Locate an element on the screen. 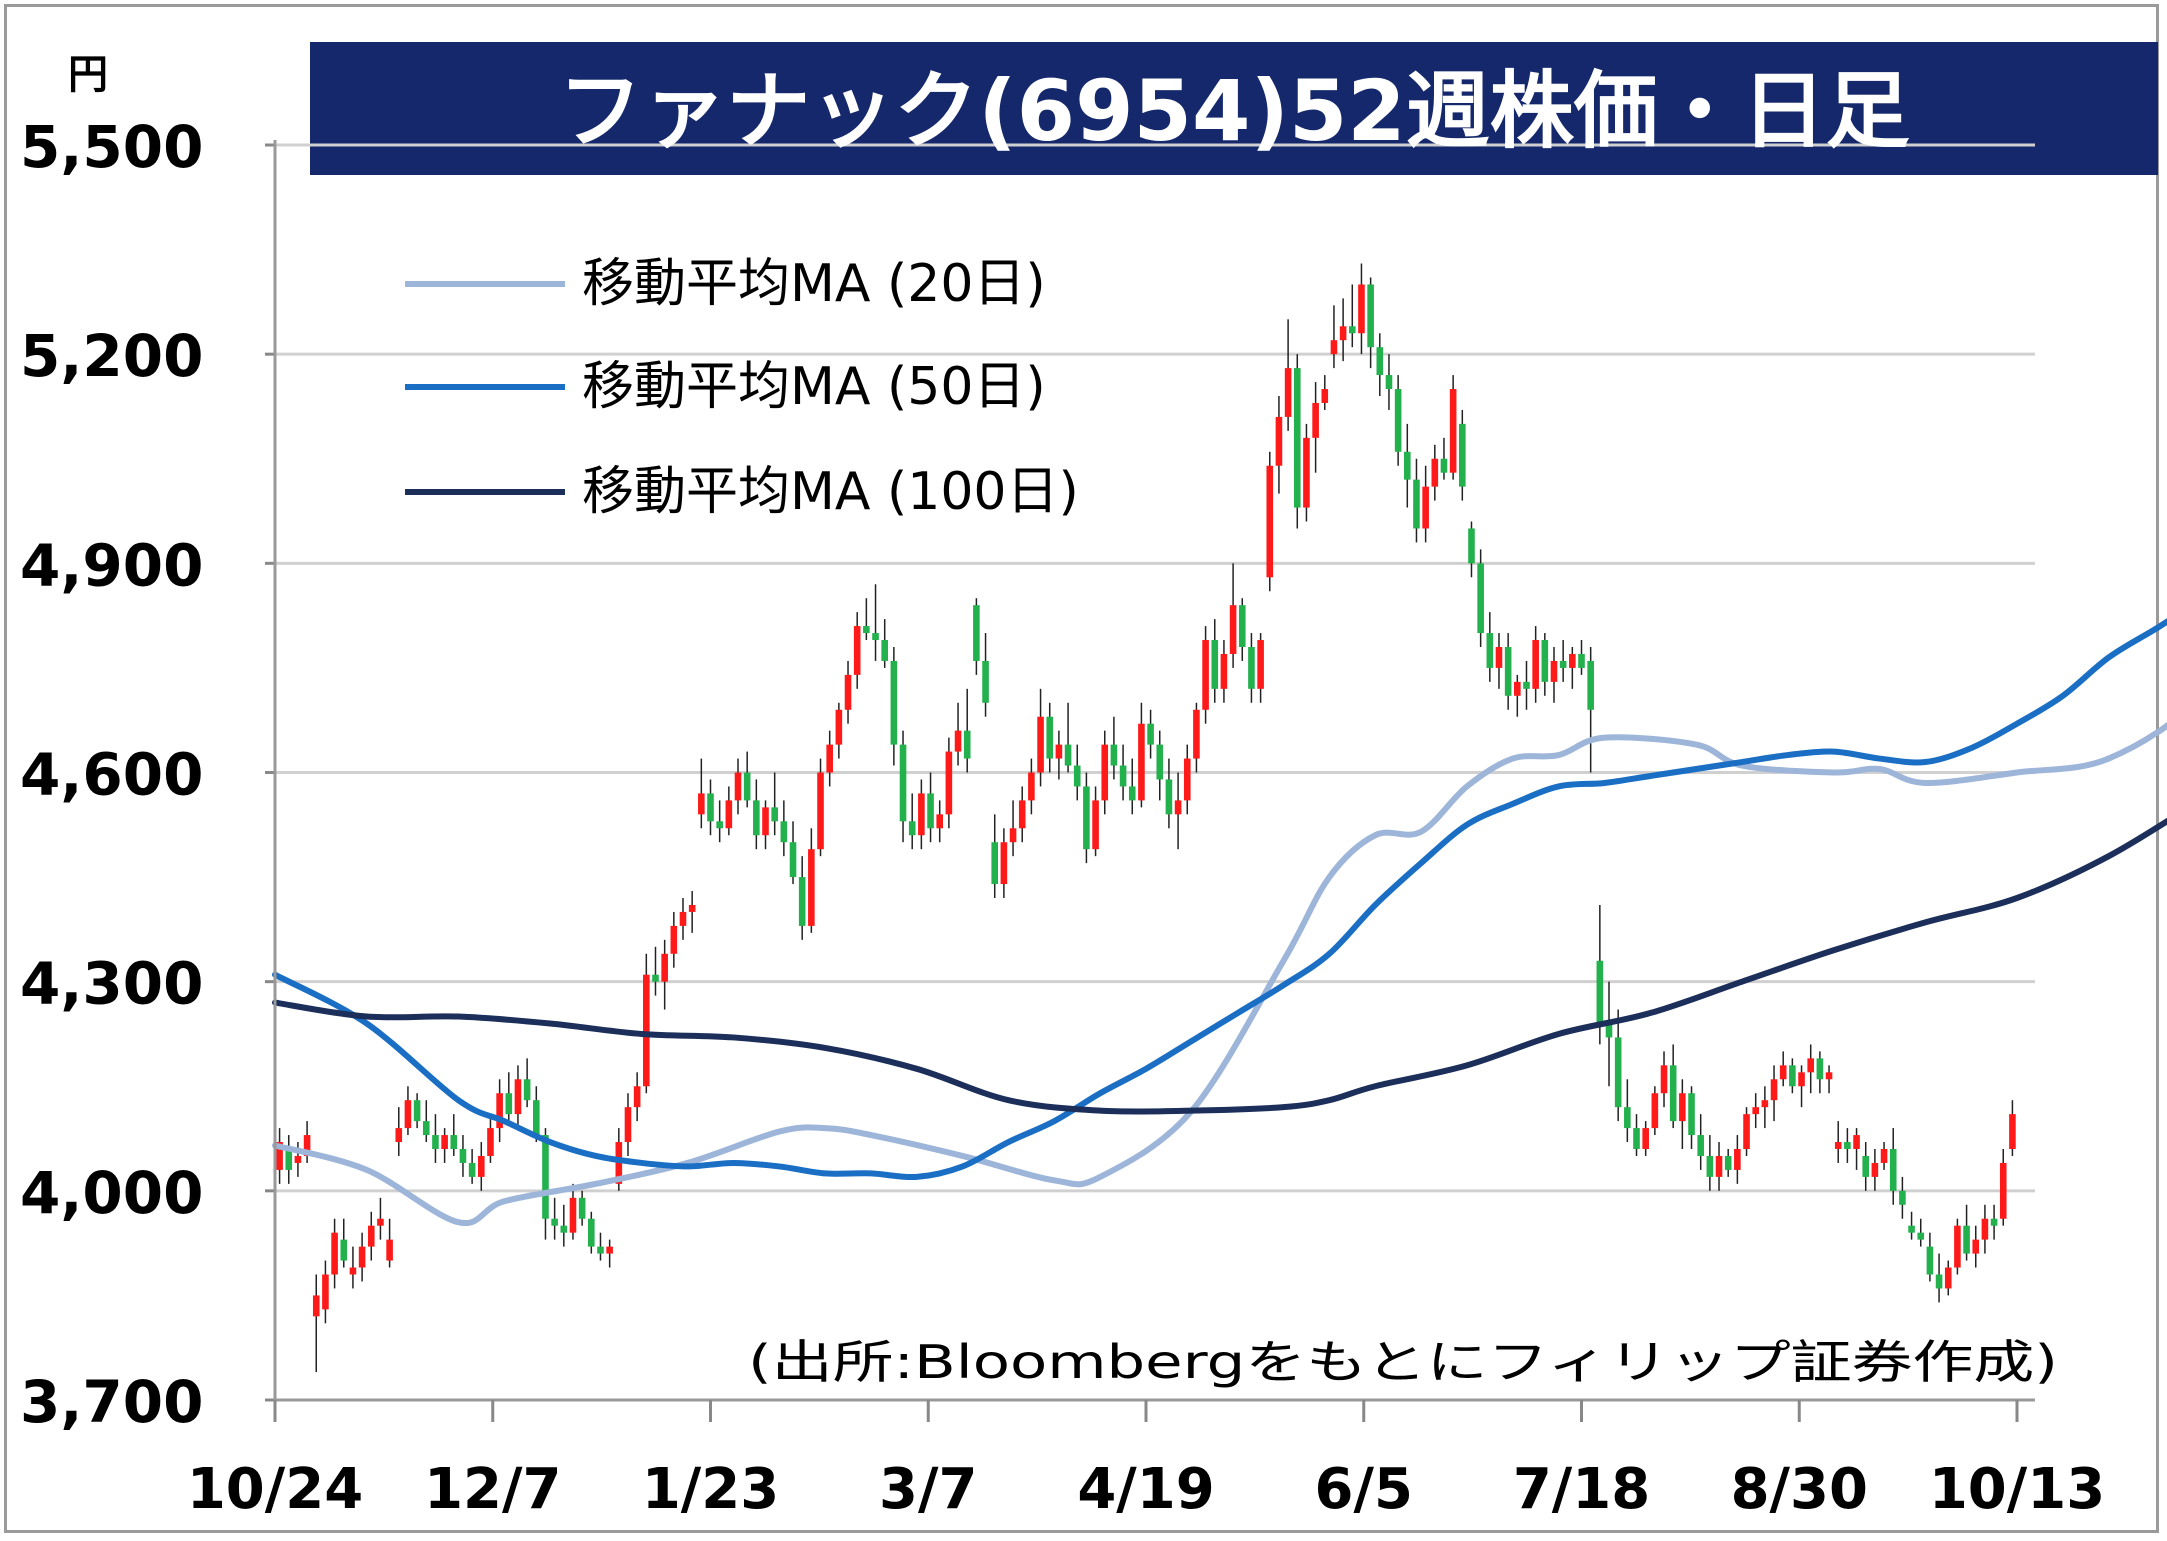  x-tick-label: 7/18 is located at coordinates (1581, 1489).